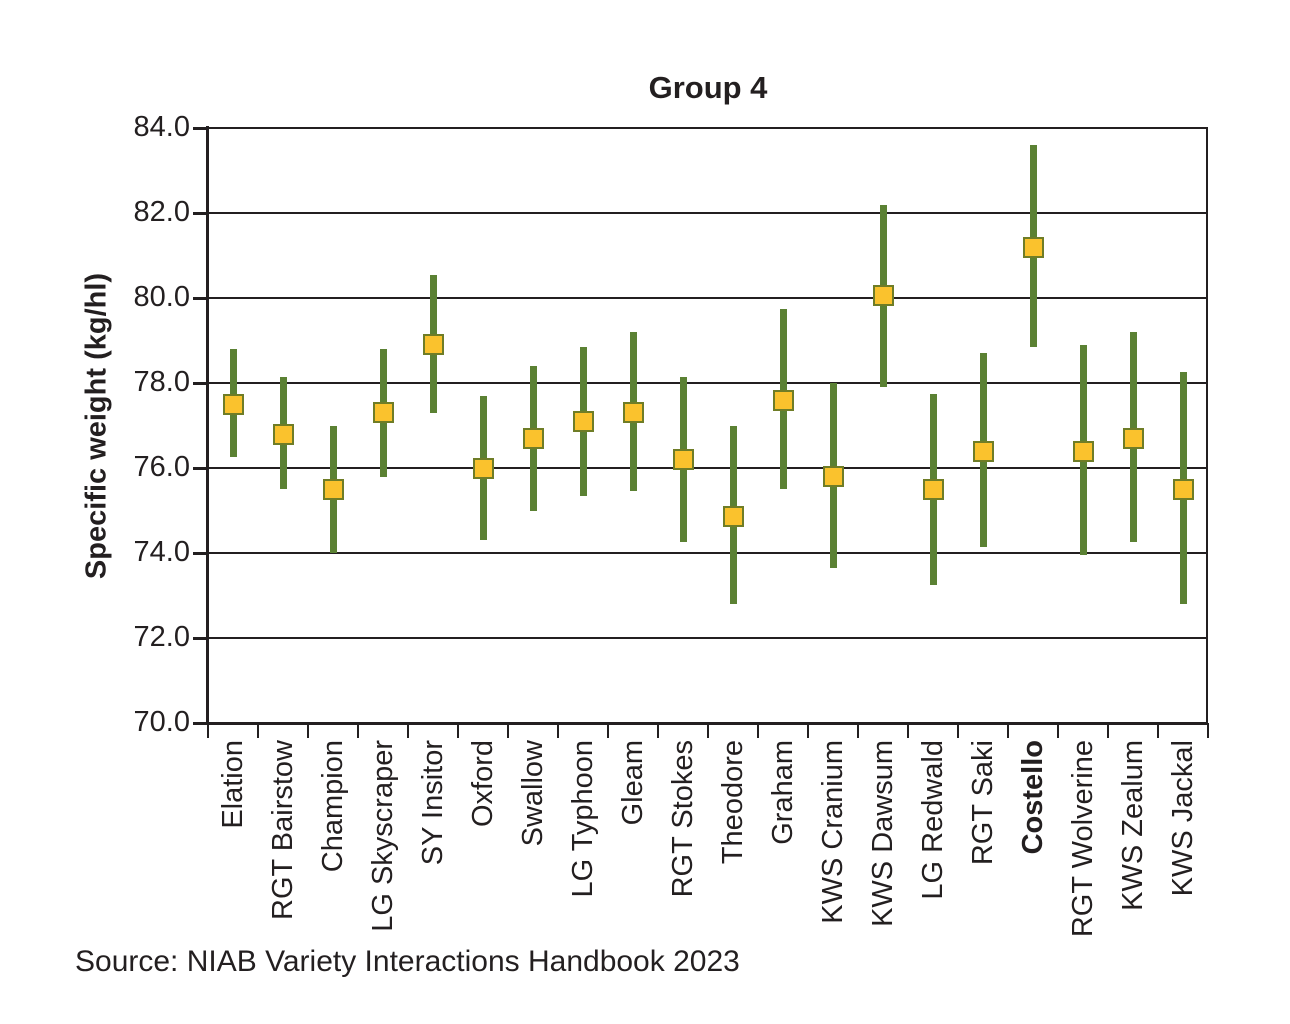  Describe the element at coordinates (933, 820) in the screenshot. I see `x-axis-label: LG Redwald` at that location.